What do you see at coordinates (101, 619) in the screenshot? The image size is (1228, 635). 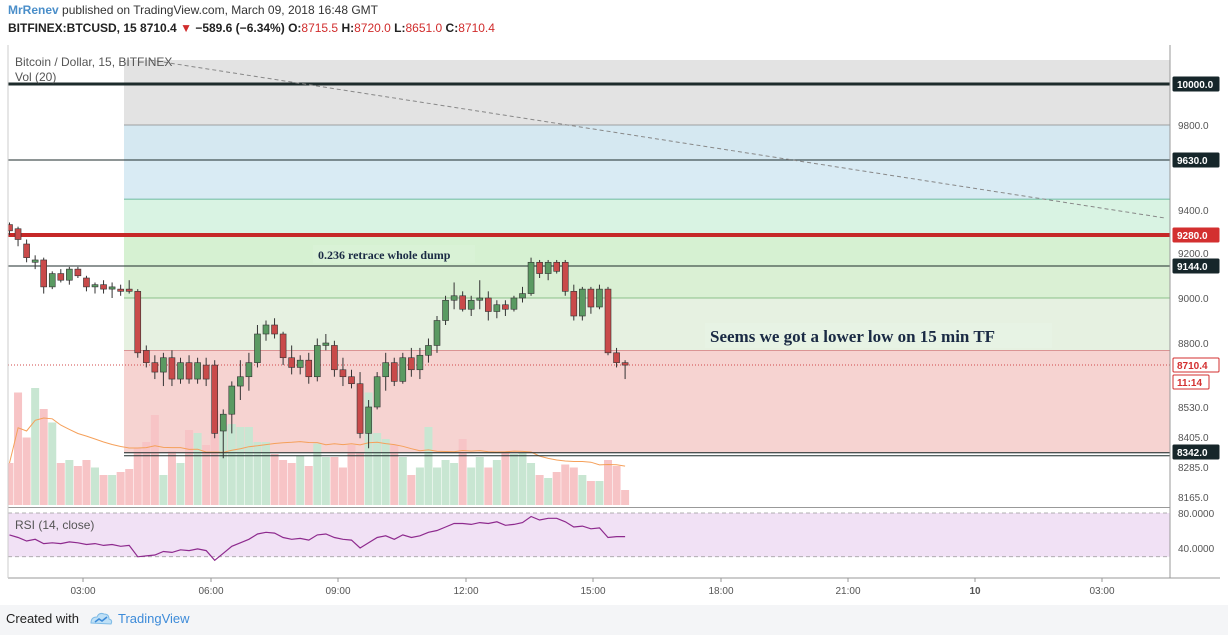 I see `tradingview-logo-icon` at bounding box center [101, 619].